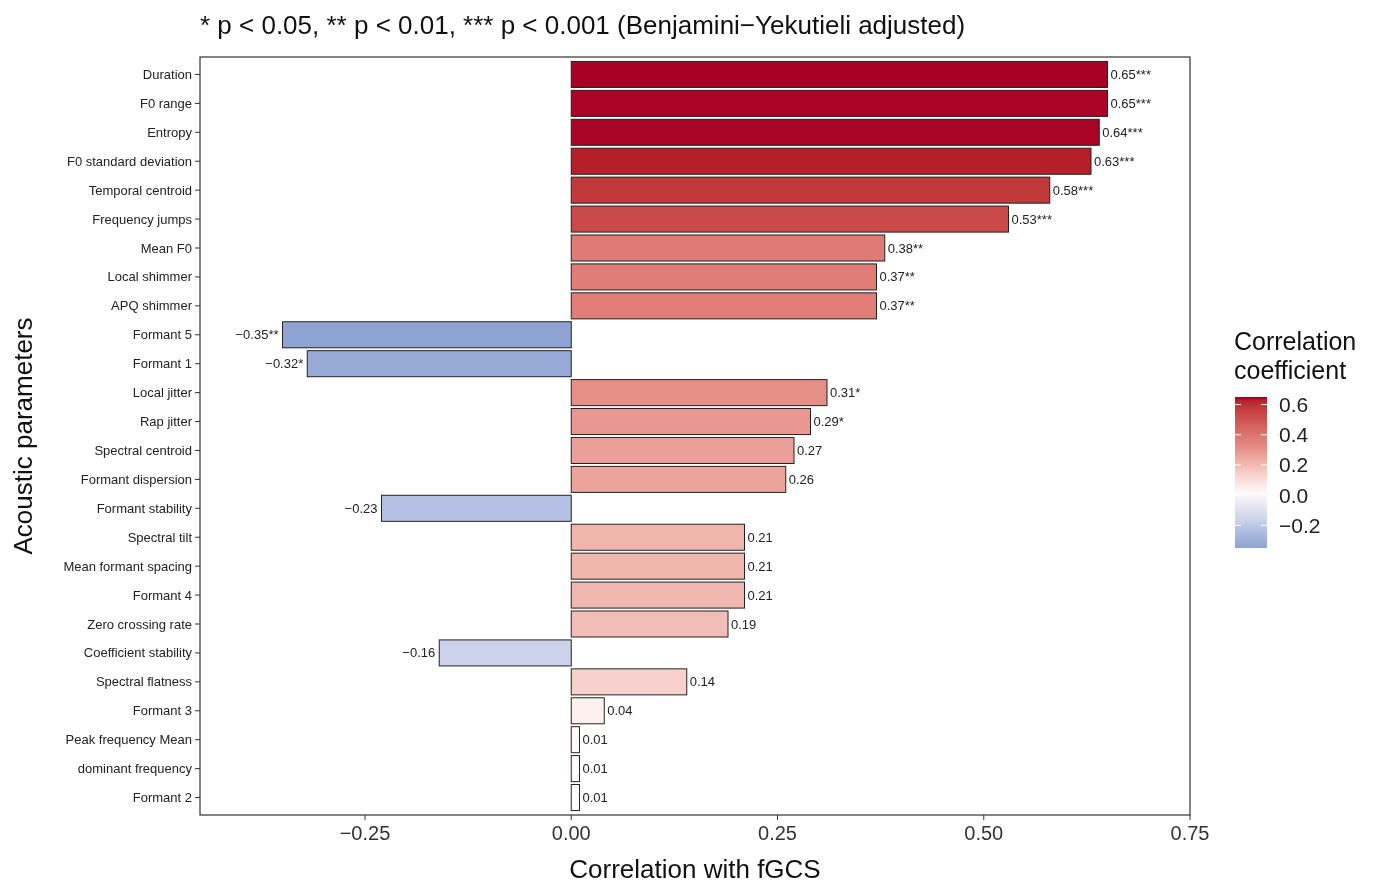  I want to click on data-label: 0.63***, so click(1114, 161).